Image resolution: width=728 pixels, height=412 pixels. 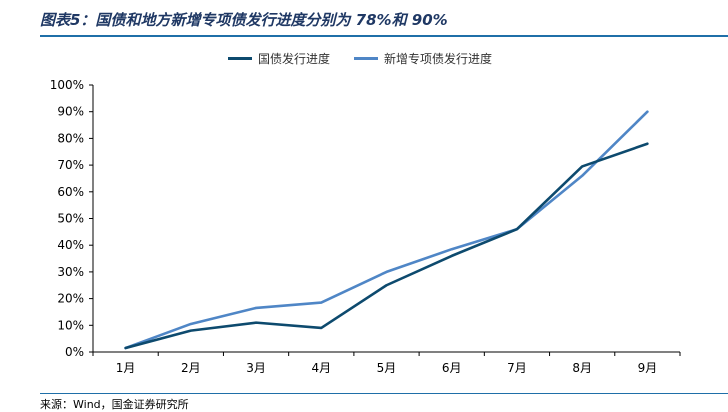 What do you see at coordinates (294, 59) in the screenshot?
I see `legend-label-series-1: 国债发行进度` at bounding box center [294, 59].